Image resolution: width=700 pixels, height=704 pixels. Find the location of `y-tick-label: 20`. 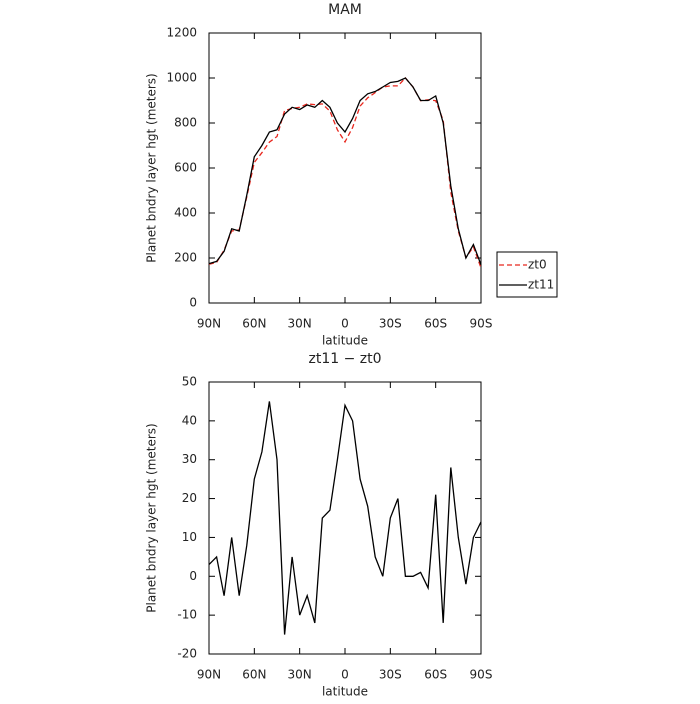

y-tick-label: 20 is located at coordinates (189, 498).